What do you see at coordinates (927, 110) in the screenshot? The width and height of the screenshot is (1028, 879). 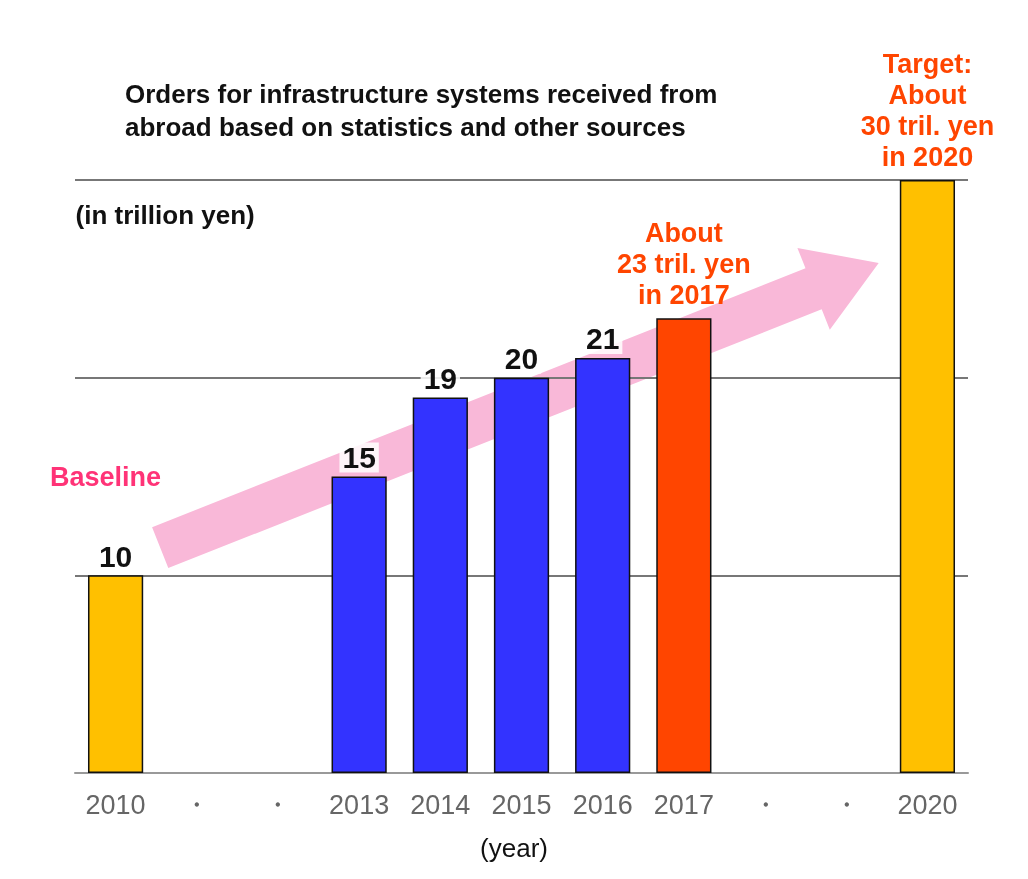 I see `annotation: Target: About 30 tril. yen in 2020` at bounding box center [927, 110].